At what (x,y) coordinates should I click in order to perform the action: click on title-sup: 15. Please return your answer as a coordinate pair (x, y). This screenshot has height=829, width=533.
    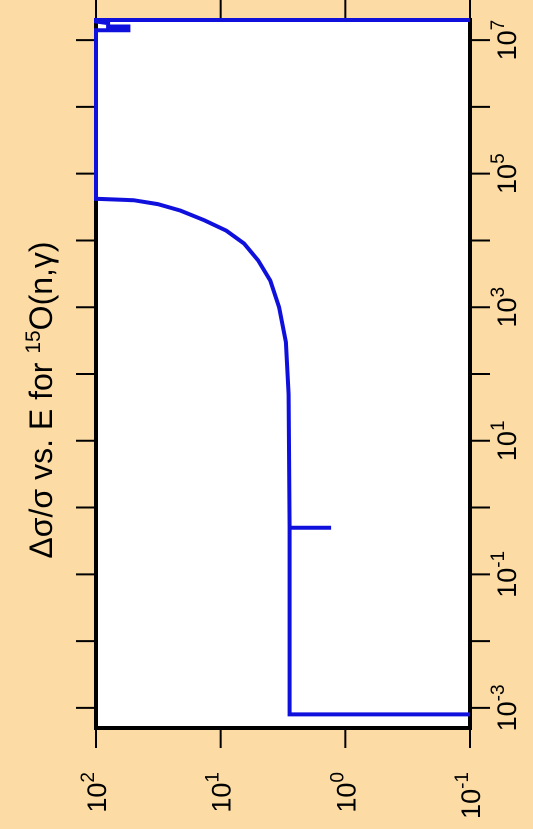
    Looking at the image, I should click on (33, 341).